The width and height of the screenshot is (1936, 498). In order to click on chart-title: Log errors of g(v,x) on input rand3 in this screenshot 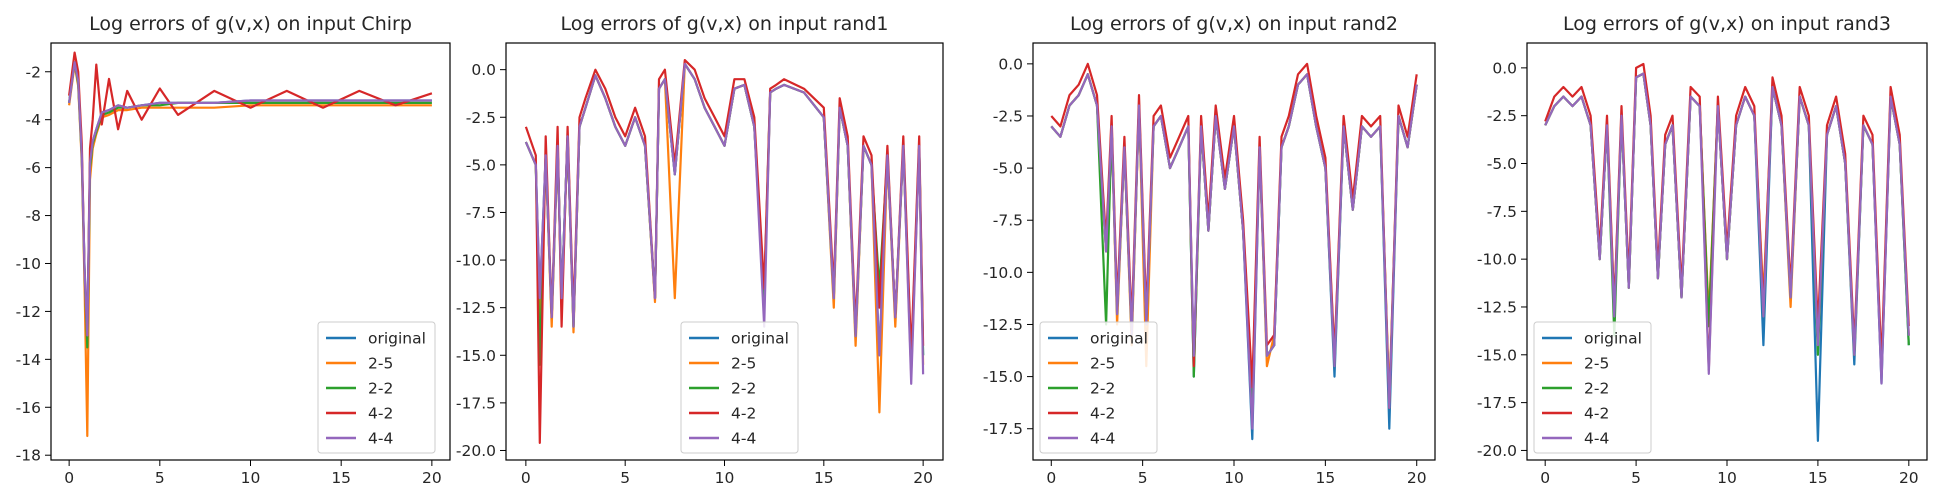, I will do `click(1727, 24)`.